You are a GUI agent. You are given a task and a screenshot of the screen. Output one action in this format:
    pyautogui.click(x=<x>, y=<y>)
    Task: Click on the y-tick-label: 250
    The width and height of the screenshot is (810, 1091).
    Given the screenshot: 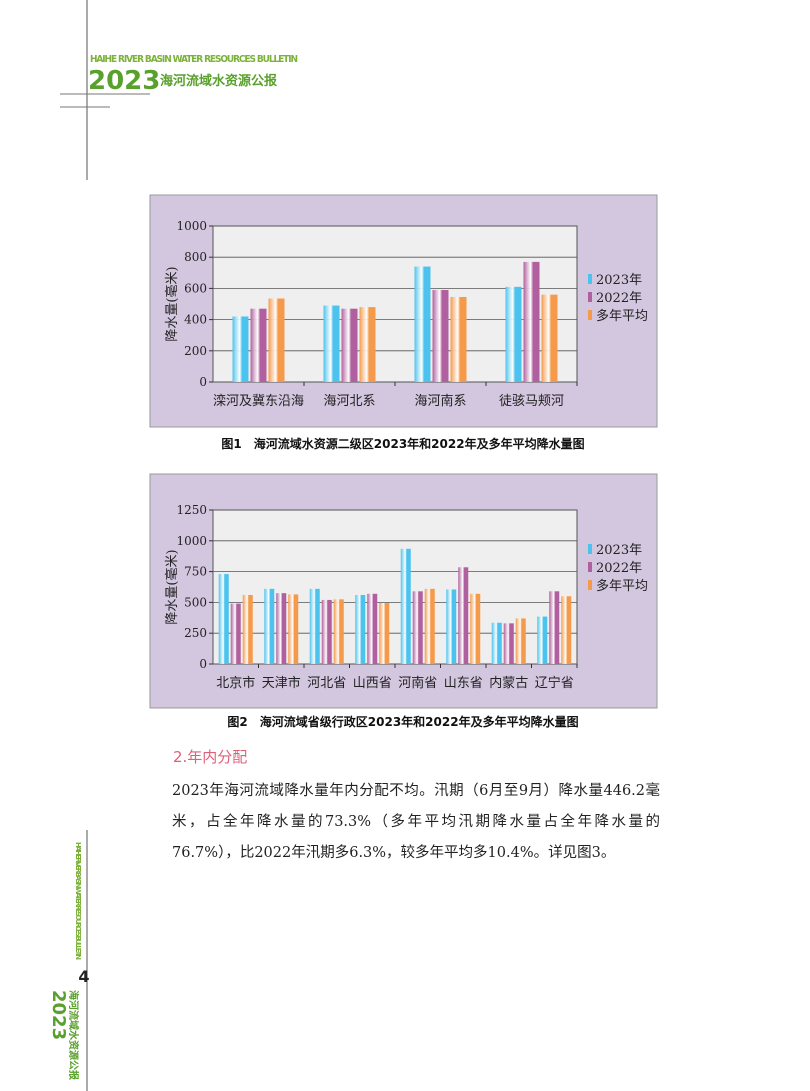 What is the action you would take?
    pyautogui.click(x=195, y=633)
    